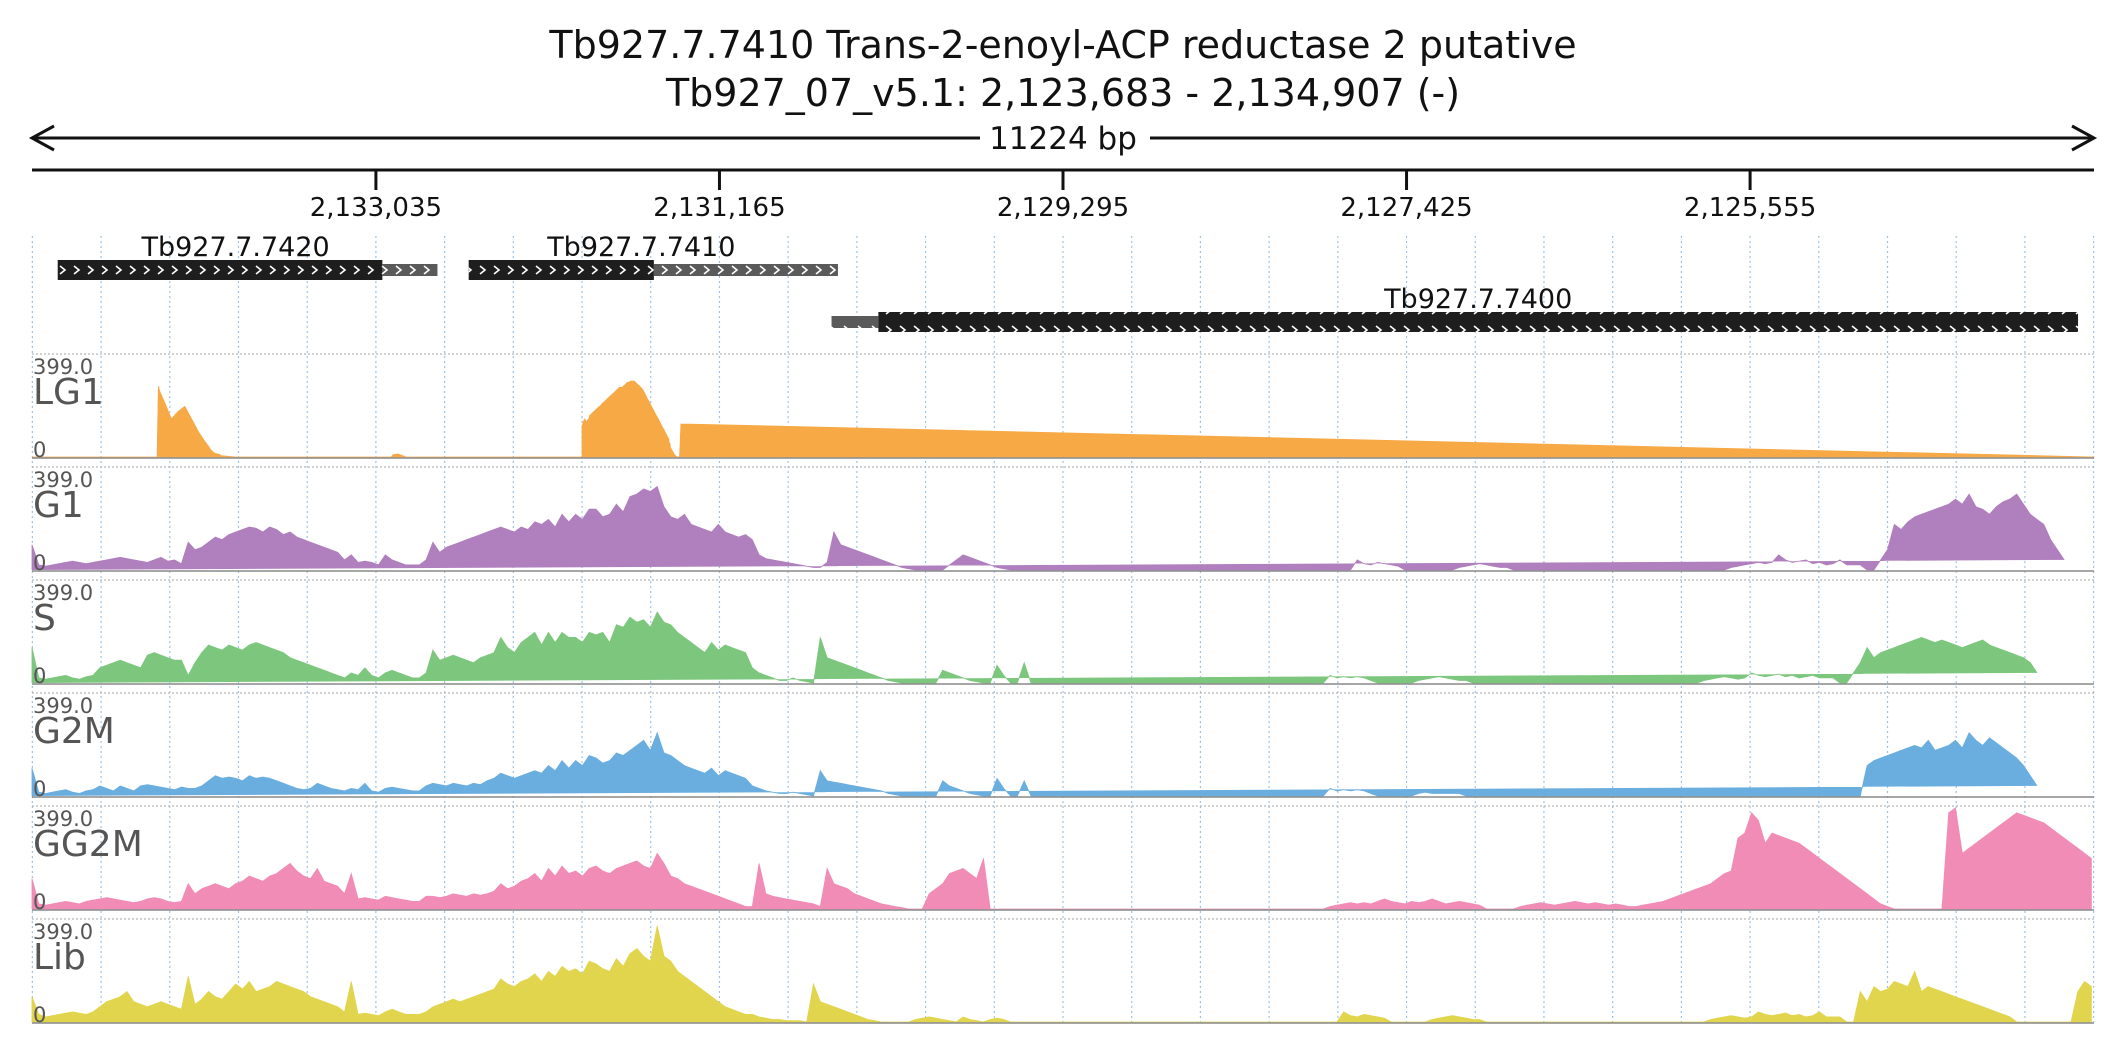 The image size is (2126, 1058). I want to click on track-name-label: LG1, so click(68, 392).